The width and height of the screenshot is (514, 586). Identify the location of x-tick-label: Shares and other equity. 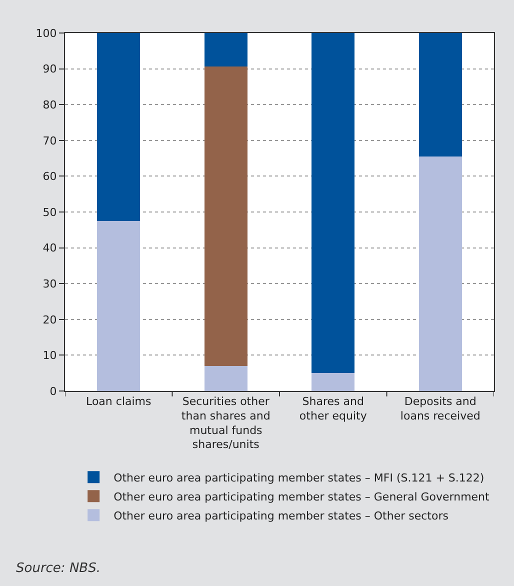
(333, 408).